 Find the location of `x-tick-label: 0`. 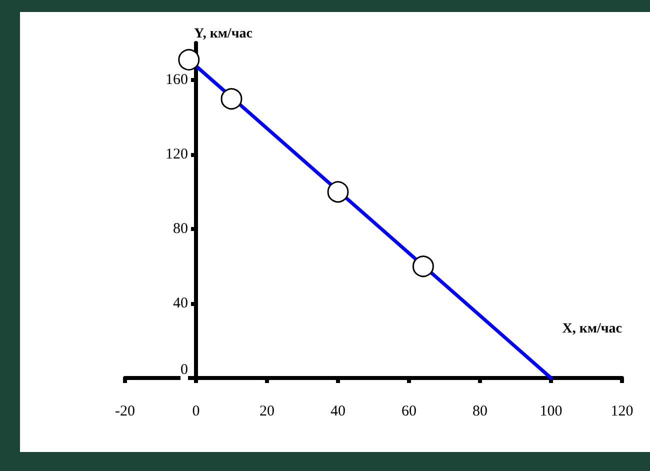

x-tick-label: 0 is located at coordinates (196, 412).